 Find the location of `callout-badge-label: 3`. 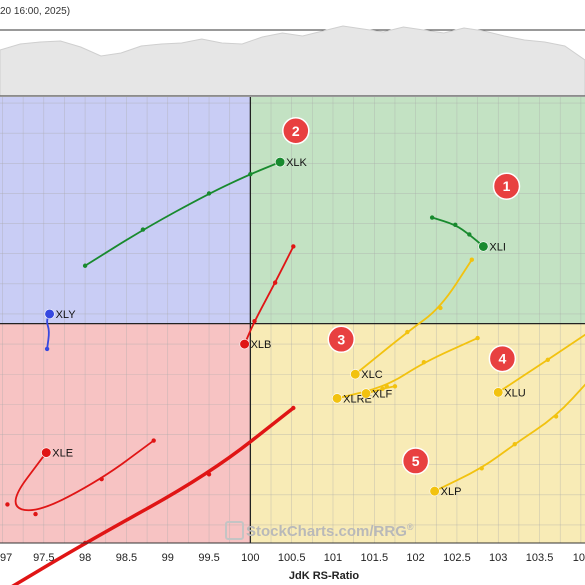

callout-badge-label: 3 is located at coordinates (341, 339).